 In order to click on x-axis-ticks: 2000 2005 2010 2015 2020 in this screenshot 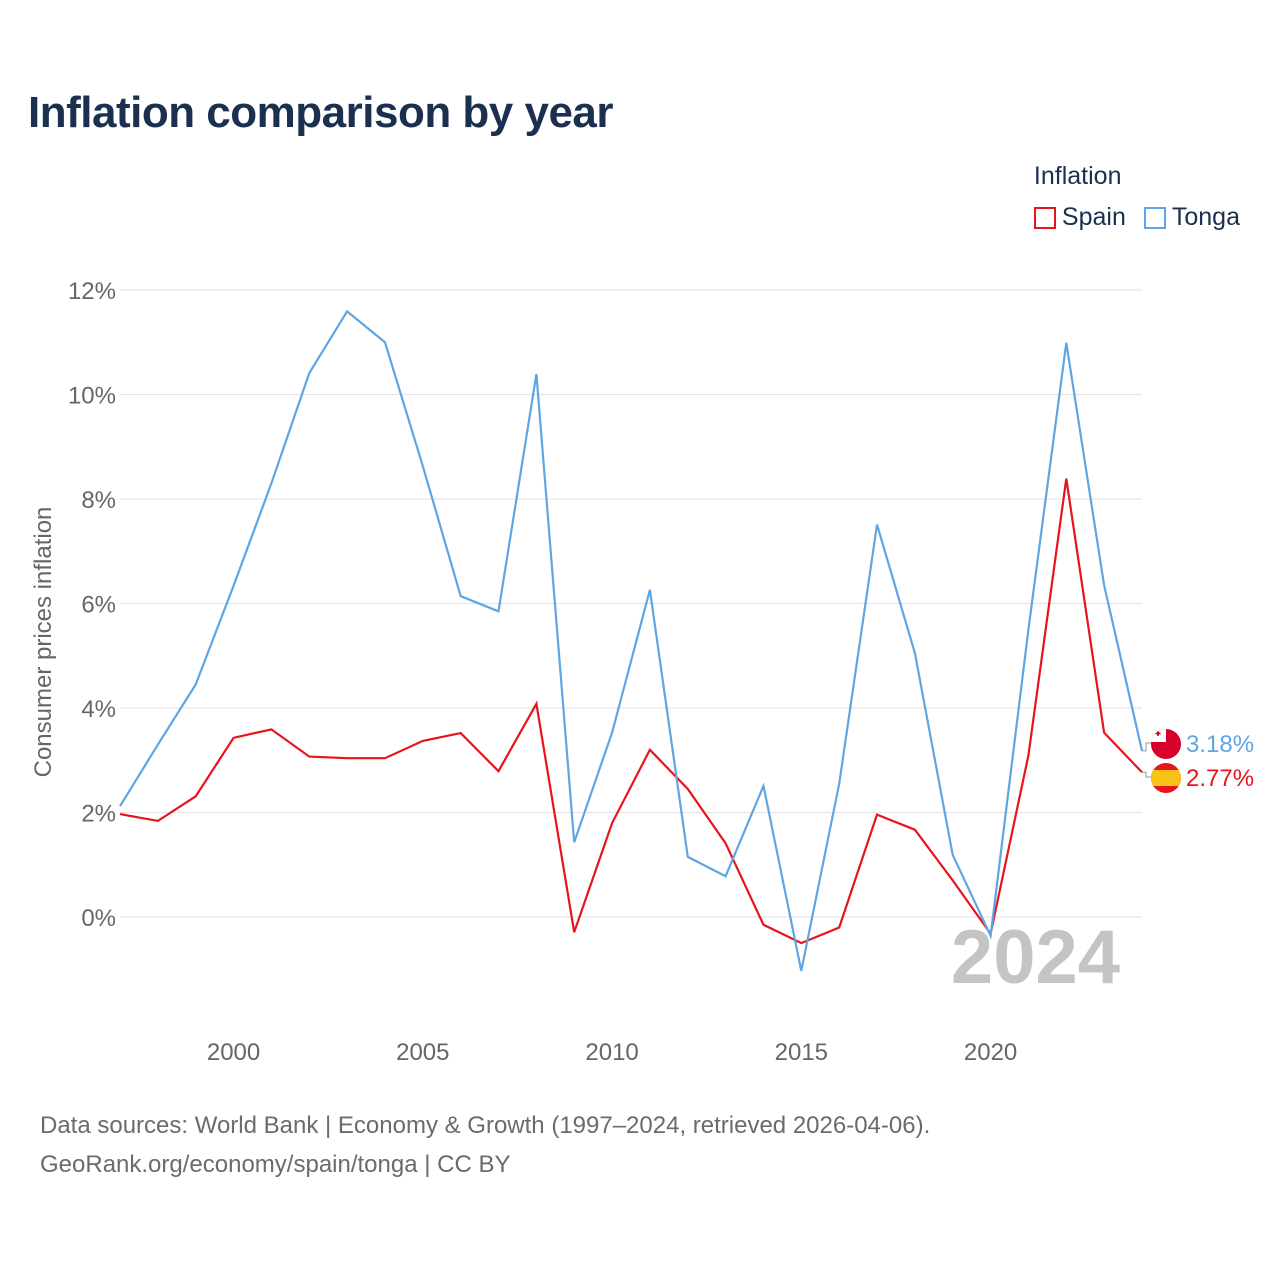, I will do `click(612, 1052)`.